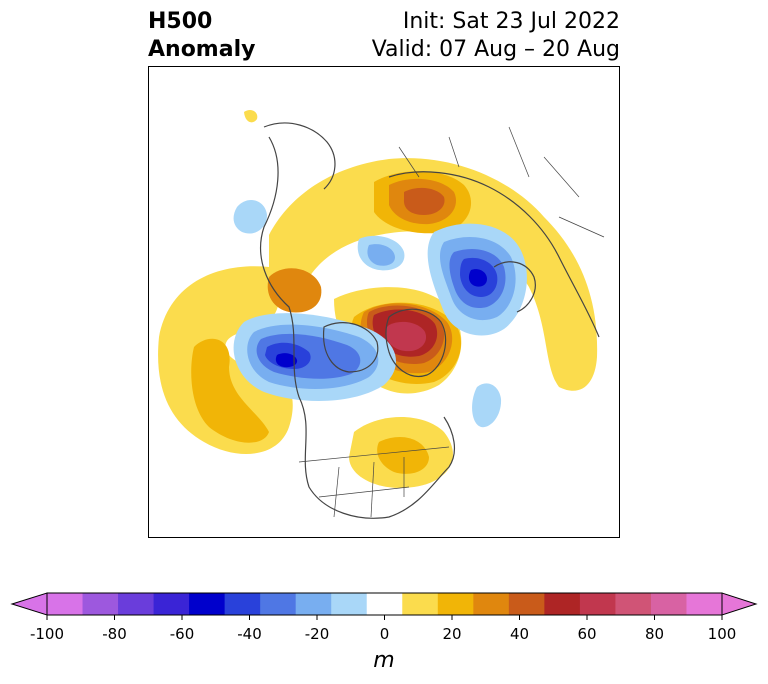 The width and height of the screenshot is (768, 684). I want to click on negative-anomaly-layer, so click(380, 314).